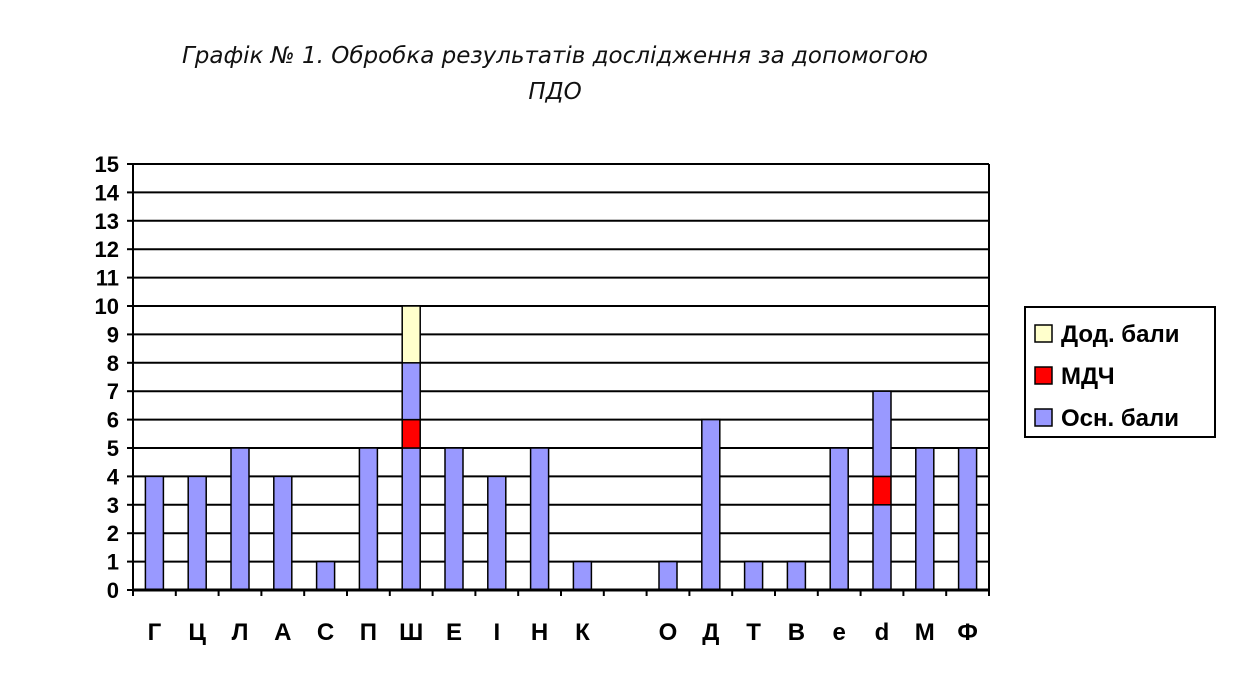 The height and width of the screenshot is (686, 1242). What do you see at coordinates (113, 420) in the screenshot?
I see `y-tick-label: 6` at bounding box center [113, 420].